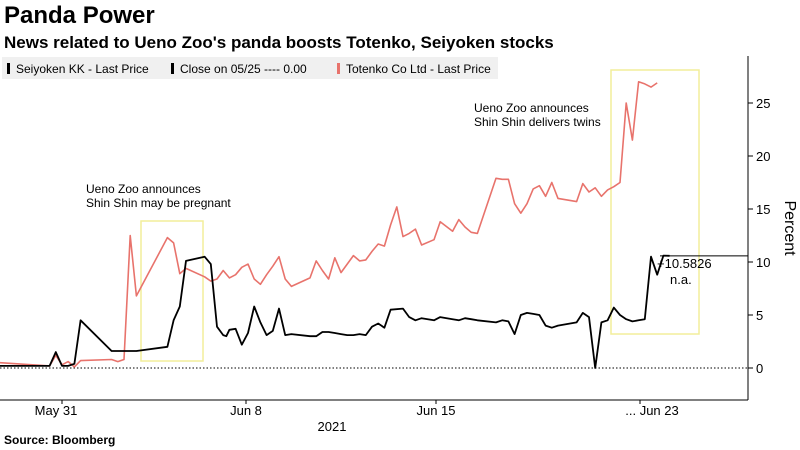 This screenshot has width=800, height=450. Describe the element at coordinates (763, 262) in the screenshot. I see `y-tick-label-10: 10` at that location.